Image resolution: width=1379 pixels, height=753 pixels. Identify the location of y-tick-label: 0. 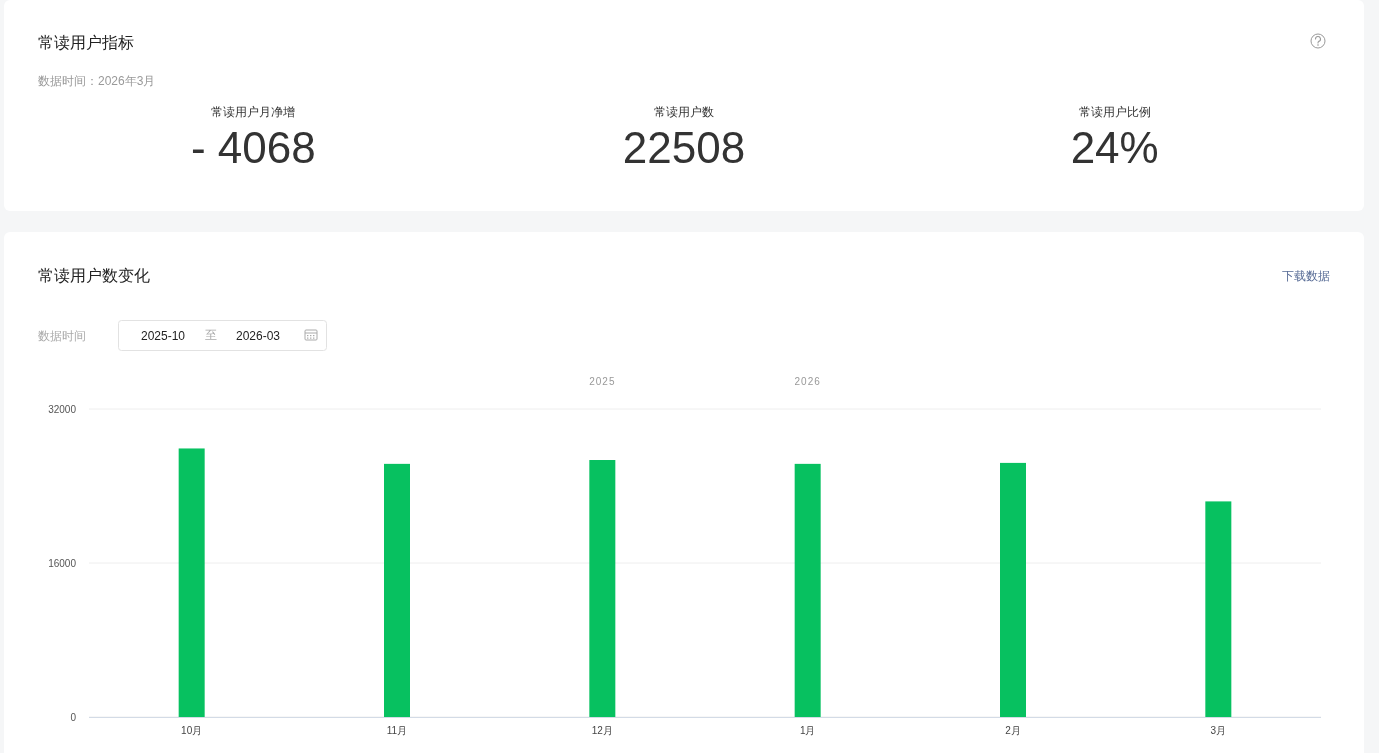
(73, 717).